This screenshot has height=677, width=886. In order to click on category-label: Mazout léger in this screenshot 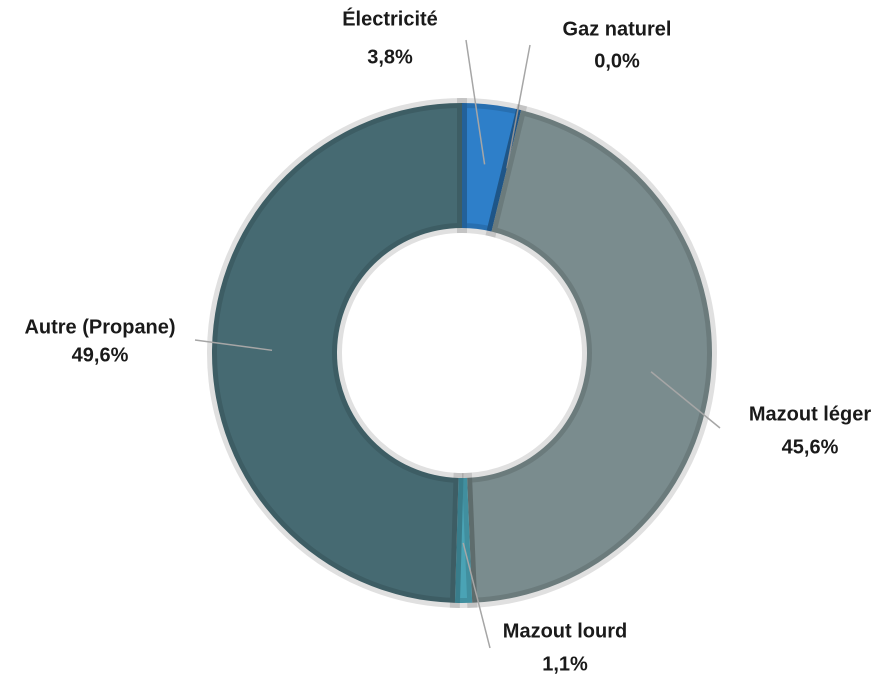, I will do `click(810, 414)`.